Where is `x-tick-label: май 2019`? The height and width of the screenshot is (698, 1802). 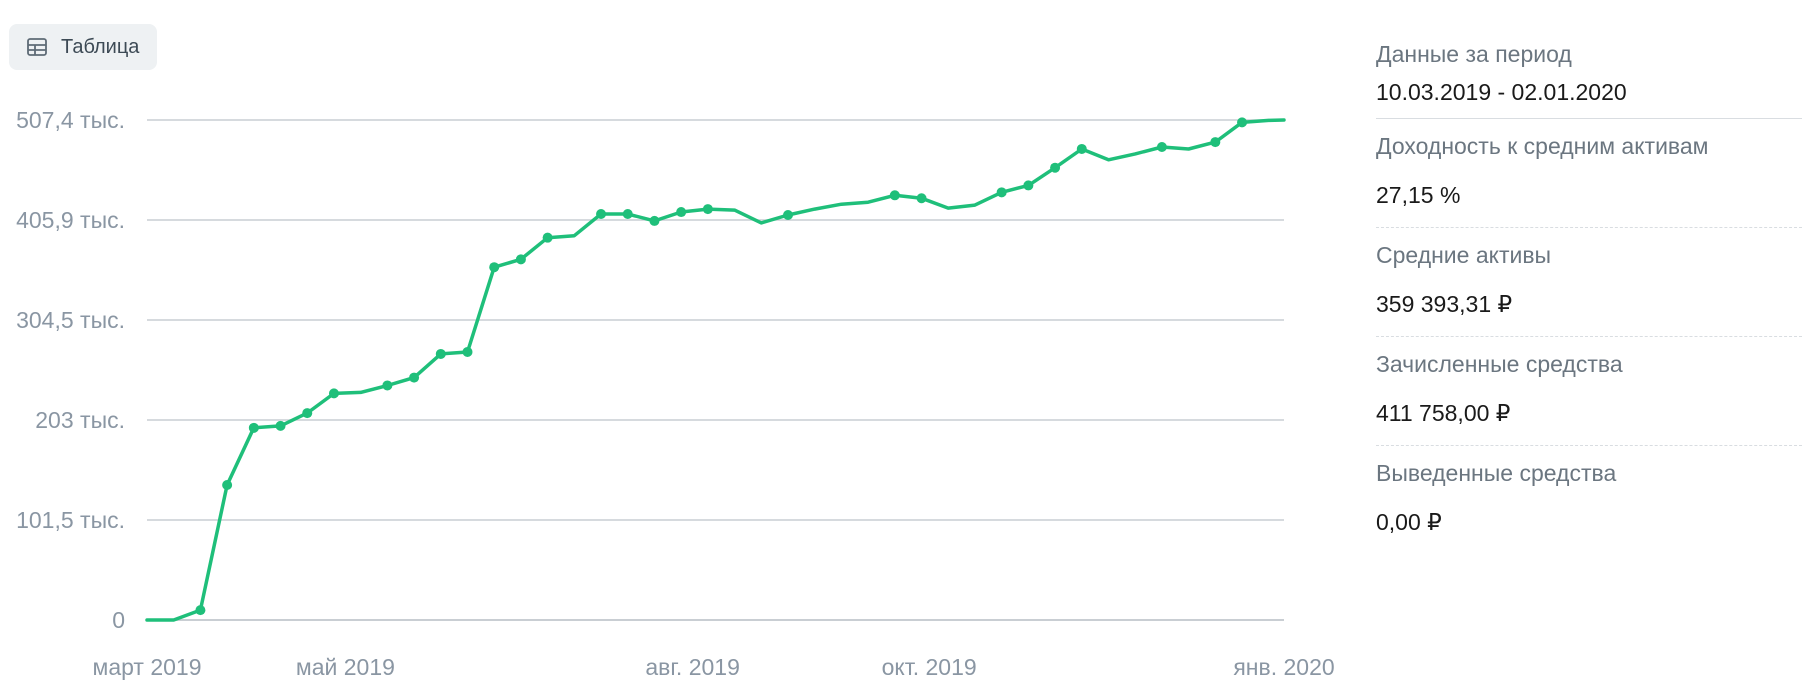
x-tick-label: май 2019 is located at coordinates (345, 667).